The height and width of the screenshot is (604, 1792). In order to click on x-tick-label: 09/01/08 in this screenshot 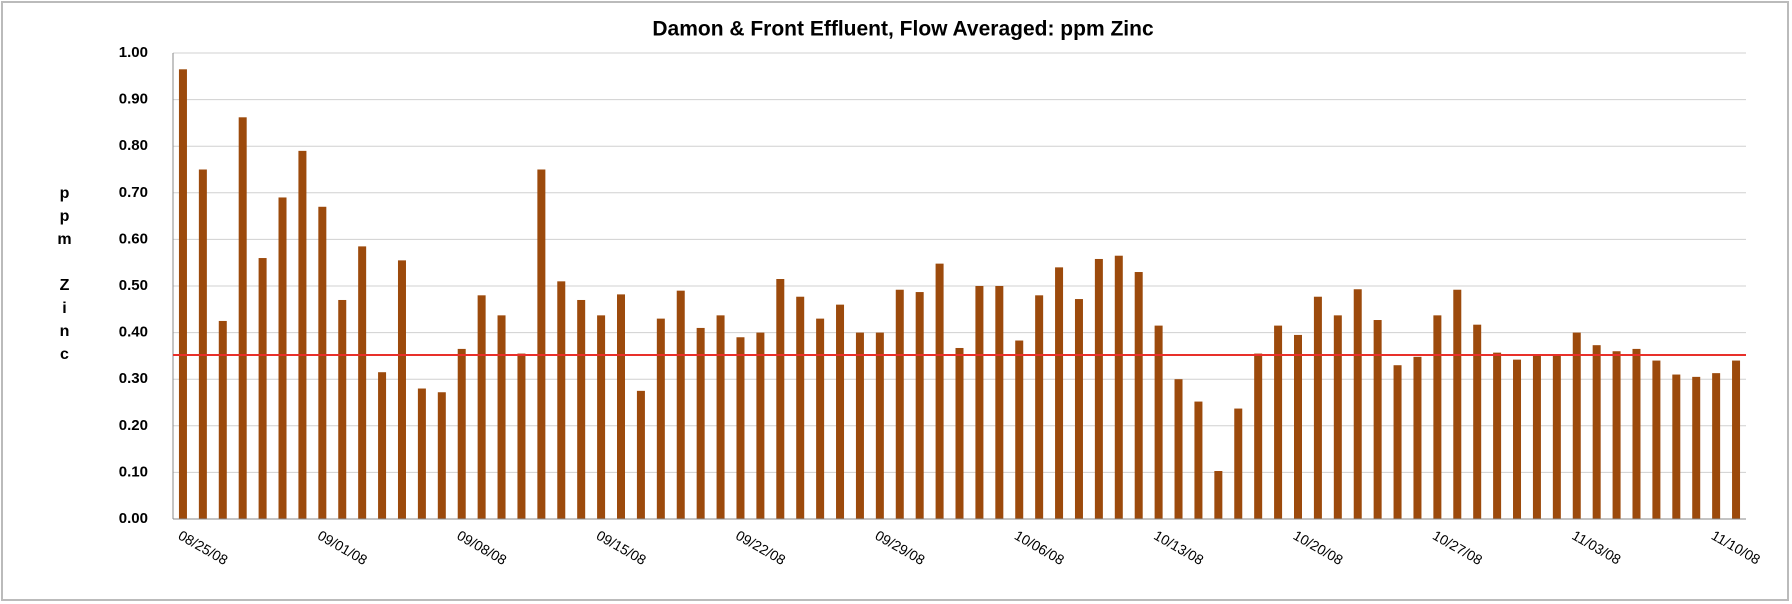, I will do `click(342, 547)`.